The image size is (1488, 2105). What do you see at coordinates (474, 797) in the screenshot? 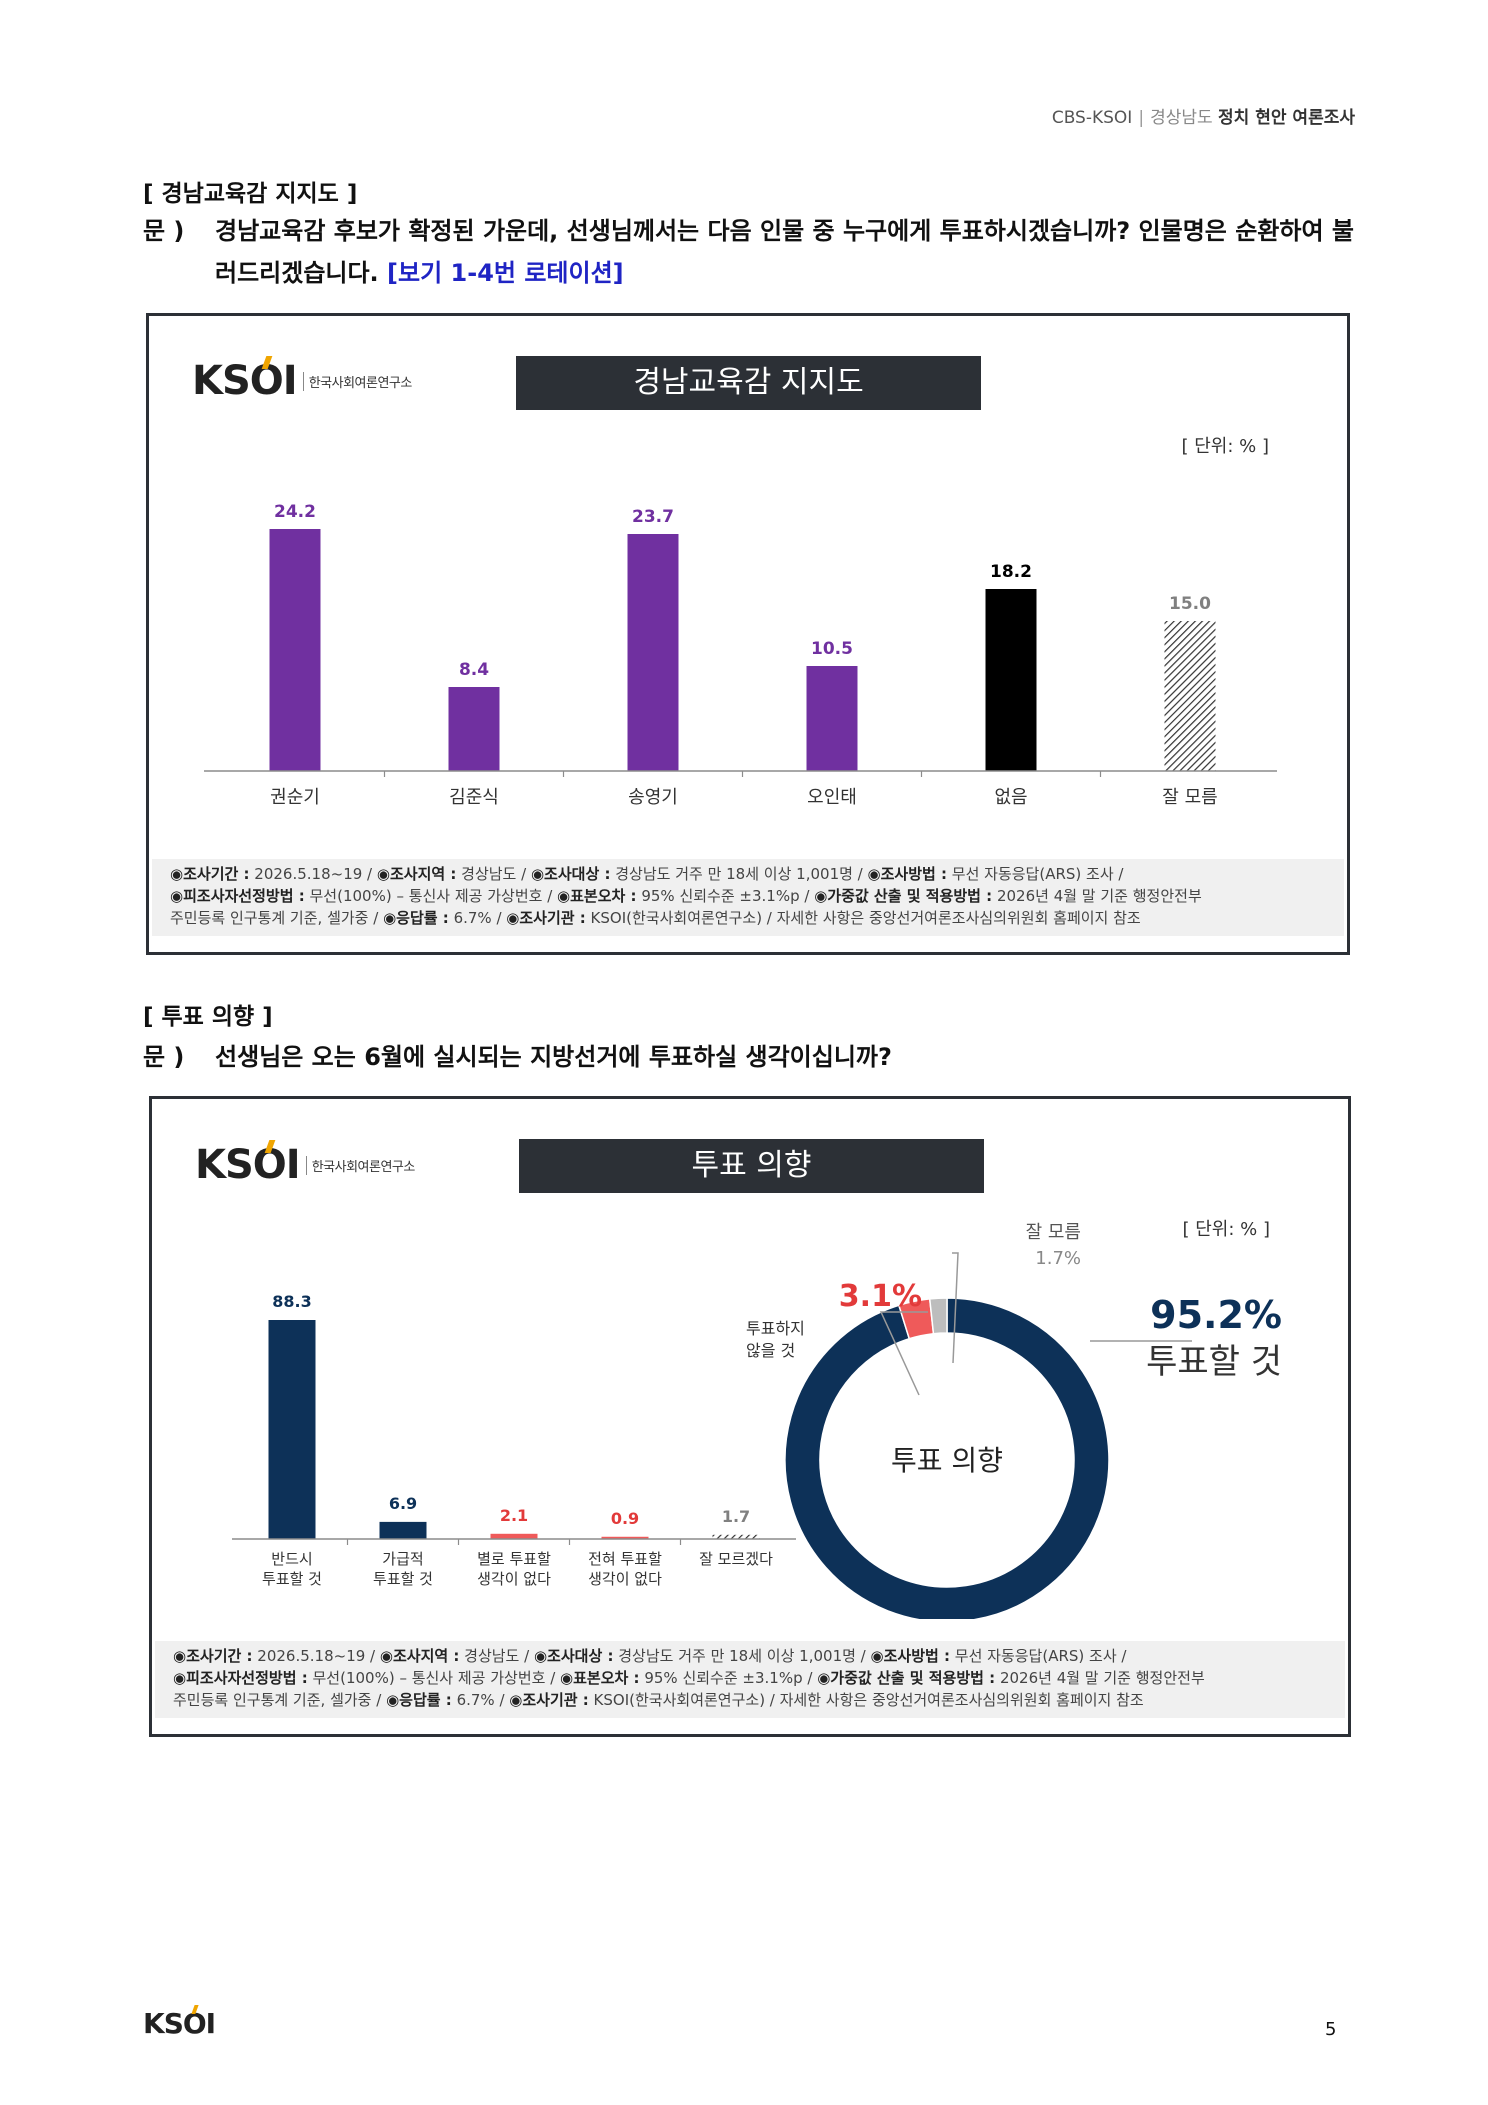
I see `category-label: 김준식` at bounding box center [474, 797].